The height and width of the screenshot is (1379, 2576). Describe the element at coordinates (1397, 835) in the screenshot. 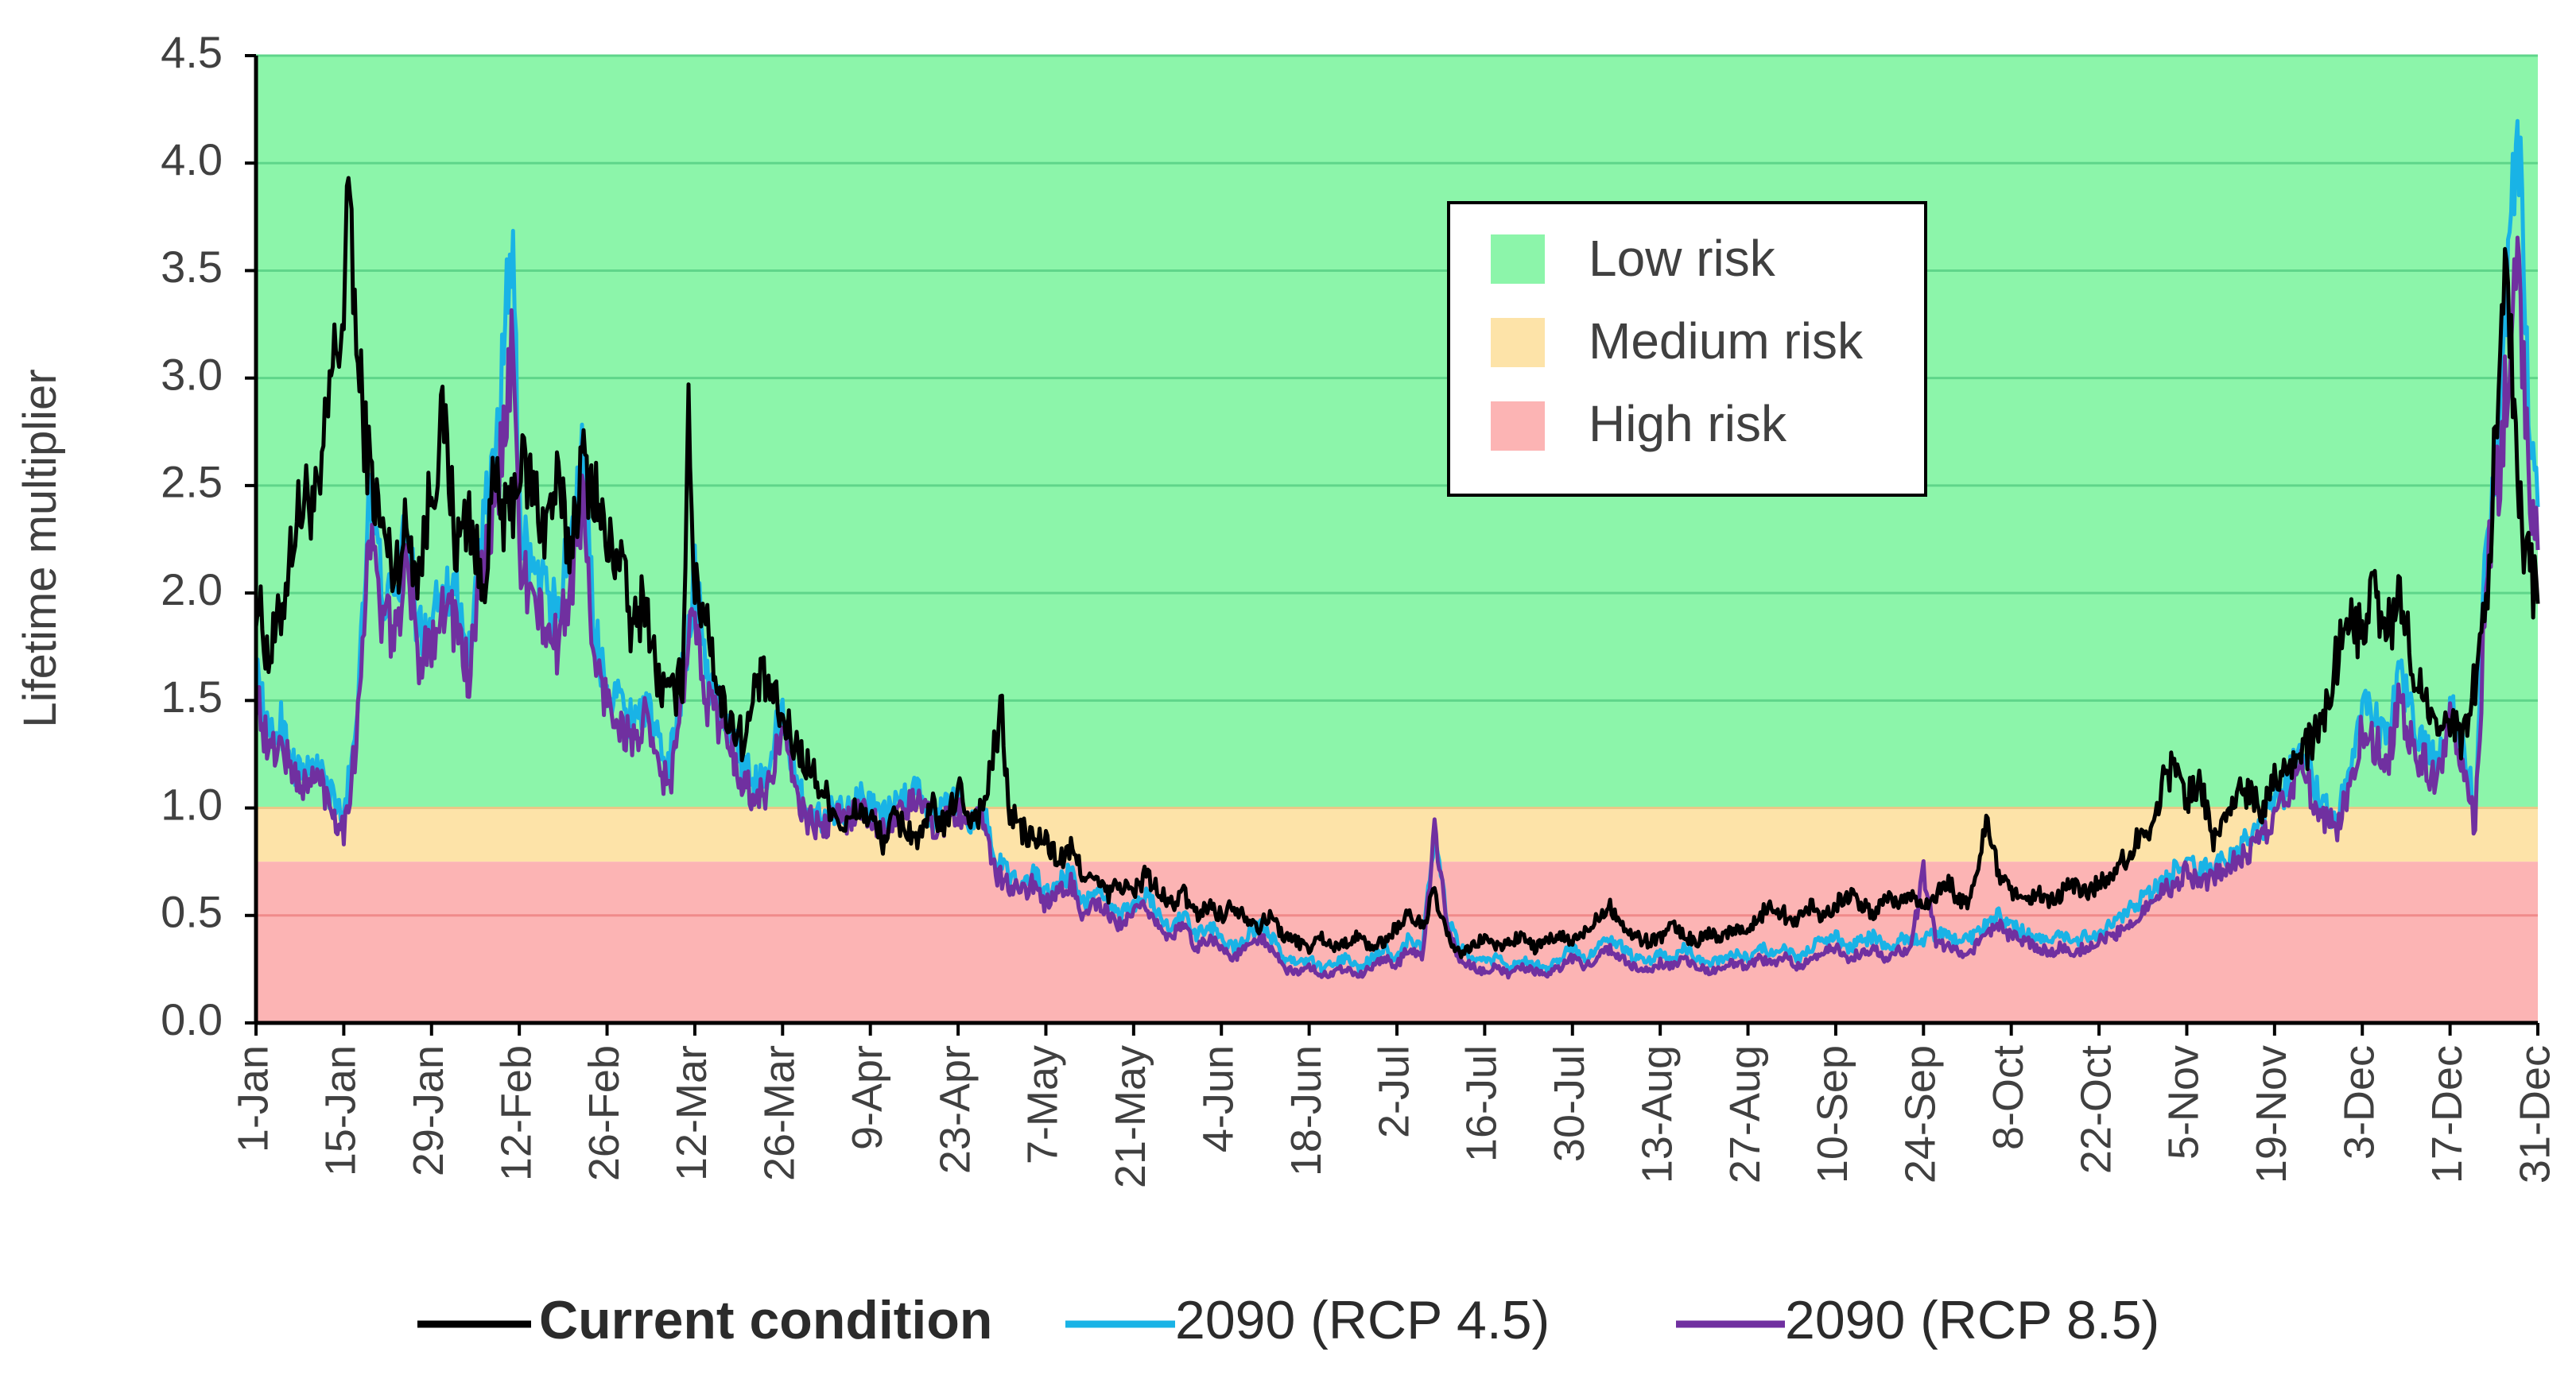

I see `zone-medium-risk` at that location.